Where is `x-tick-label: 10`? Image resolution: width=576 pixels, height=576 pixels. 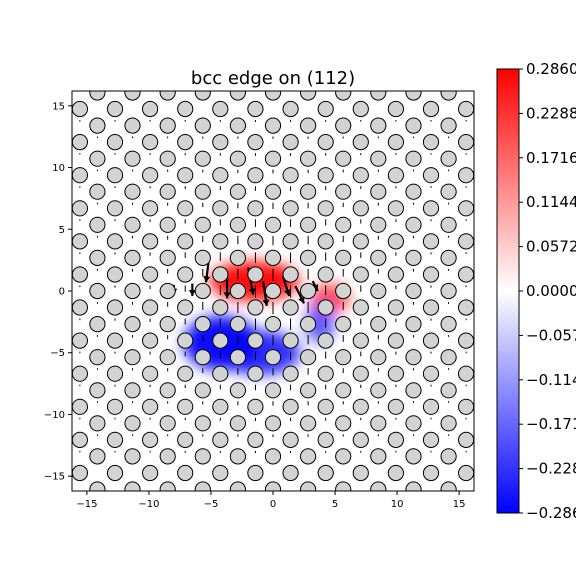
x-tick-label: 10 is located at coordinates (397, 504).